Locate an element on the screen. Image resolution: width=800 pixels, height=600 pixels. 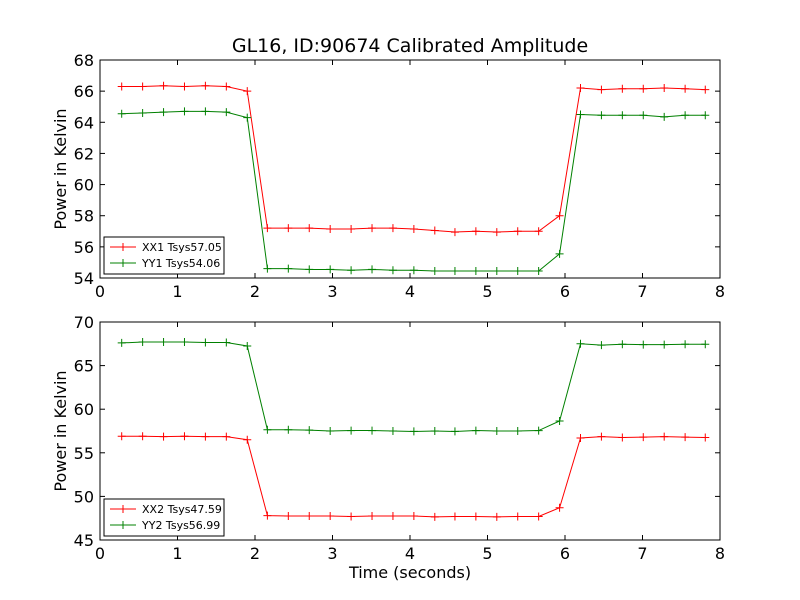
x-tick-label: 5 is located at coordinates (487, 553).